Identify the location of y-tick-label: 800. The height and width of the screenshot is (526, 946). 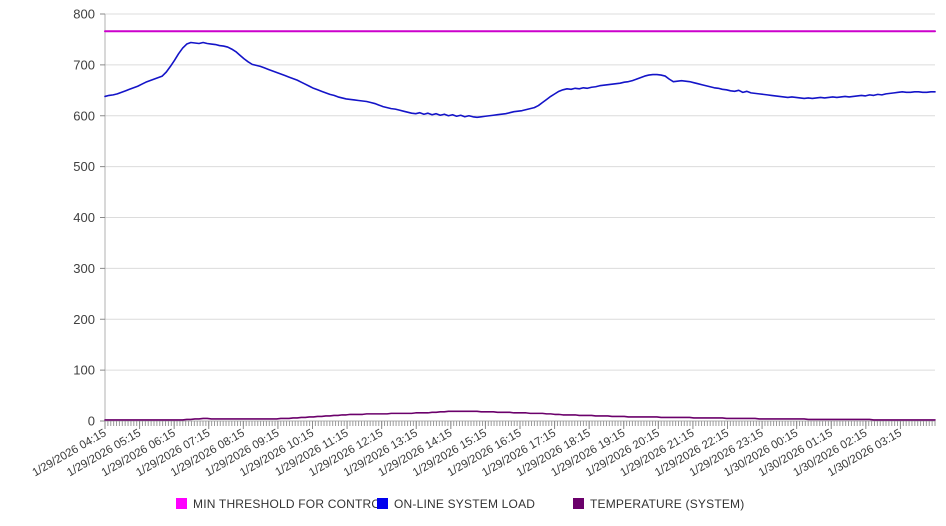
(84, 14).